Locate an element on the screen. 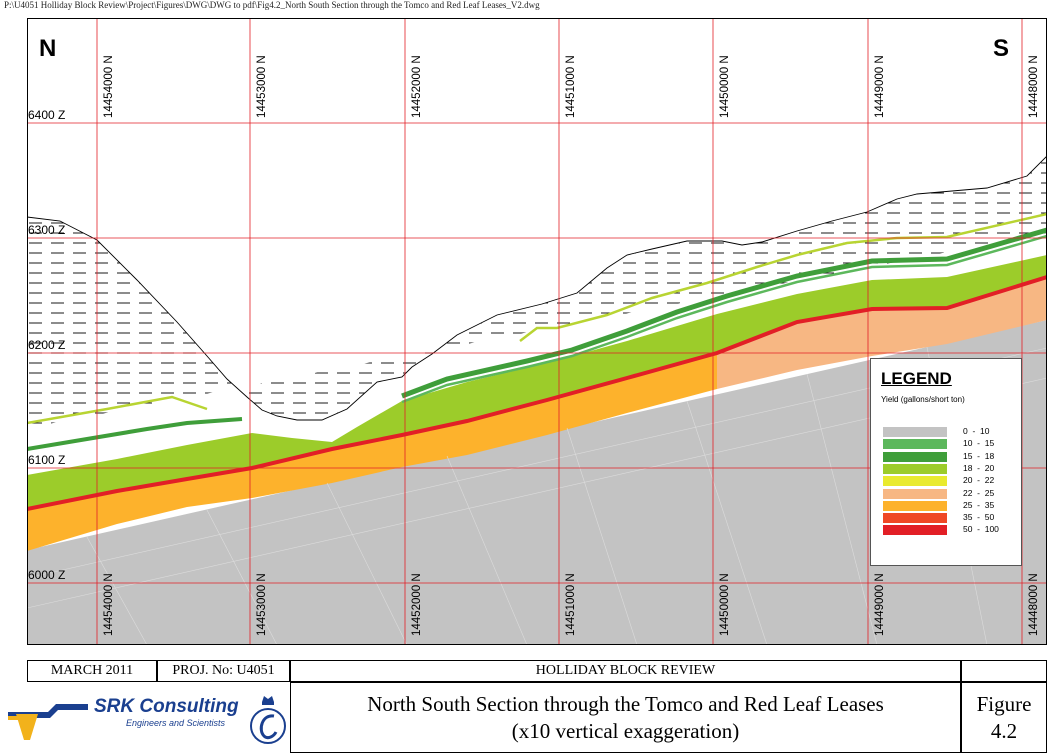  elevation-label: 6100 Z is located at coordinates (46, 460).